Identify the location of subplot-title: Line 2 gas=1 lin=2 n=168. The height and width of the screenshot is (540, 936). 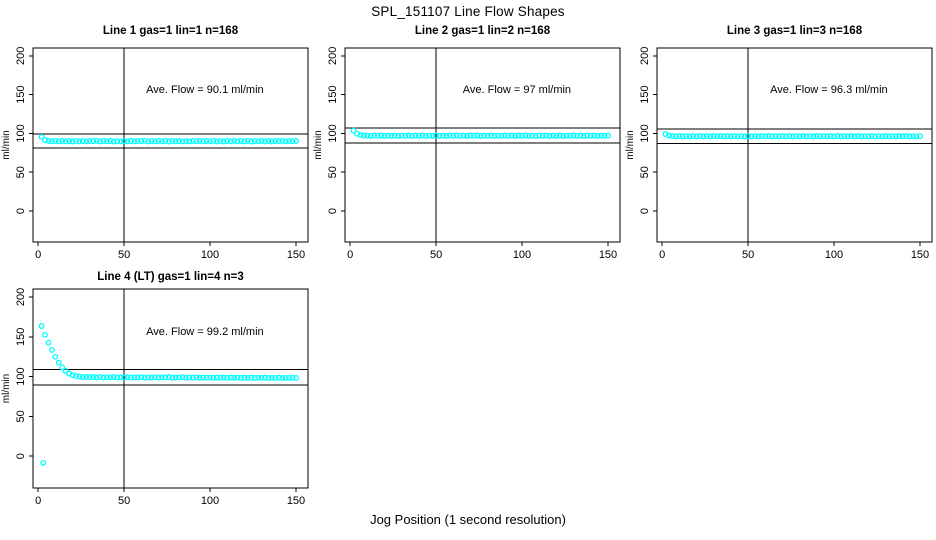
(483, 31).